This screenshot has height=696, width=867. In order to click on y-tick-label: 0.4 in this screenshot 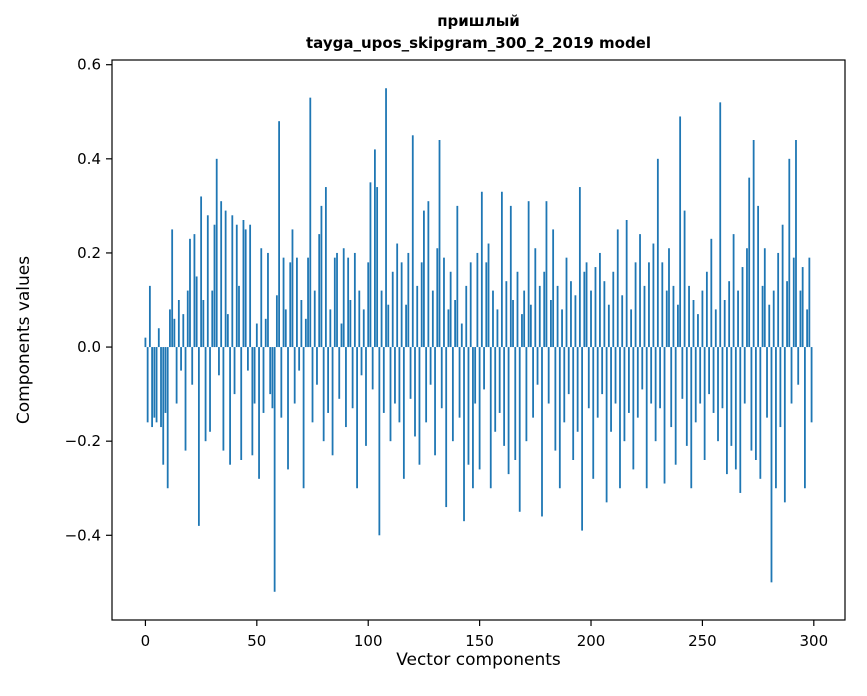, I will do `click(89, 159)`.